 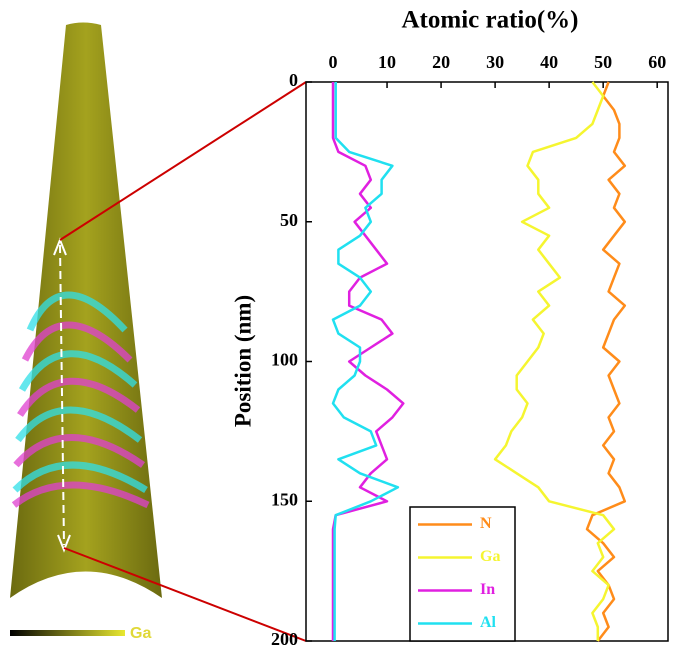 What do you see at coordinates (67, 633) in the screenshot?
I see `colorbar` at bounding box center [67, 633].